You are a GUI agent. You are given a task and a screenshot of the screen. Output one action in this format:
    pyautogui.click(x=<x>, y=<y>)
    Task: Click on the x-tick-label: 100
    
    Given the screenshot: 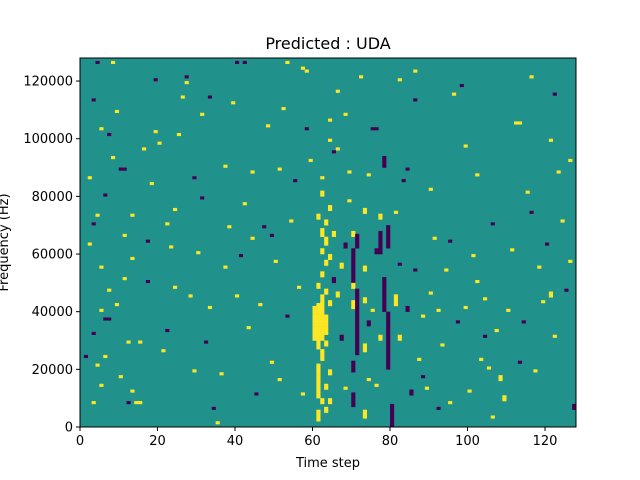 What is the action you would take?
    pyautogui.click(x=467, y=441)
    